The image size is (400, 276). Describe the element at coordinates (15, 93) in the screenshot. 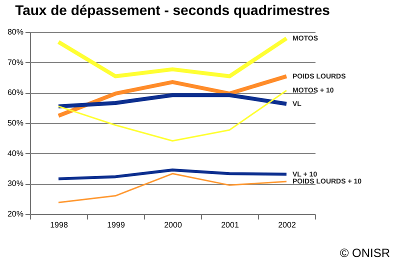

I see `y-tick-label: 60%` at that location.